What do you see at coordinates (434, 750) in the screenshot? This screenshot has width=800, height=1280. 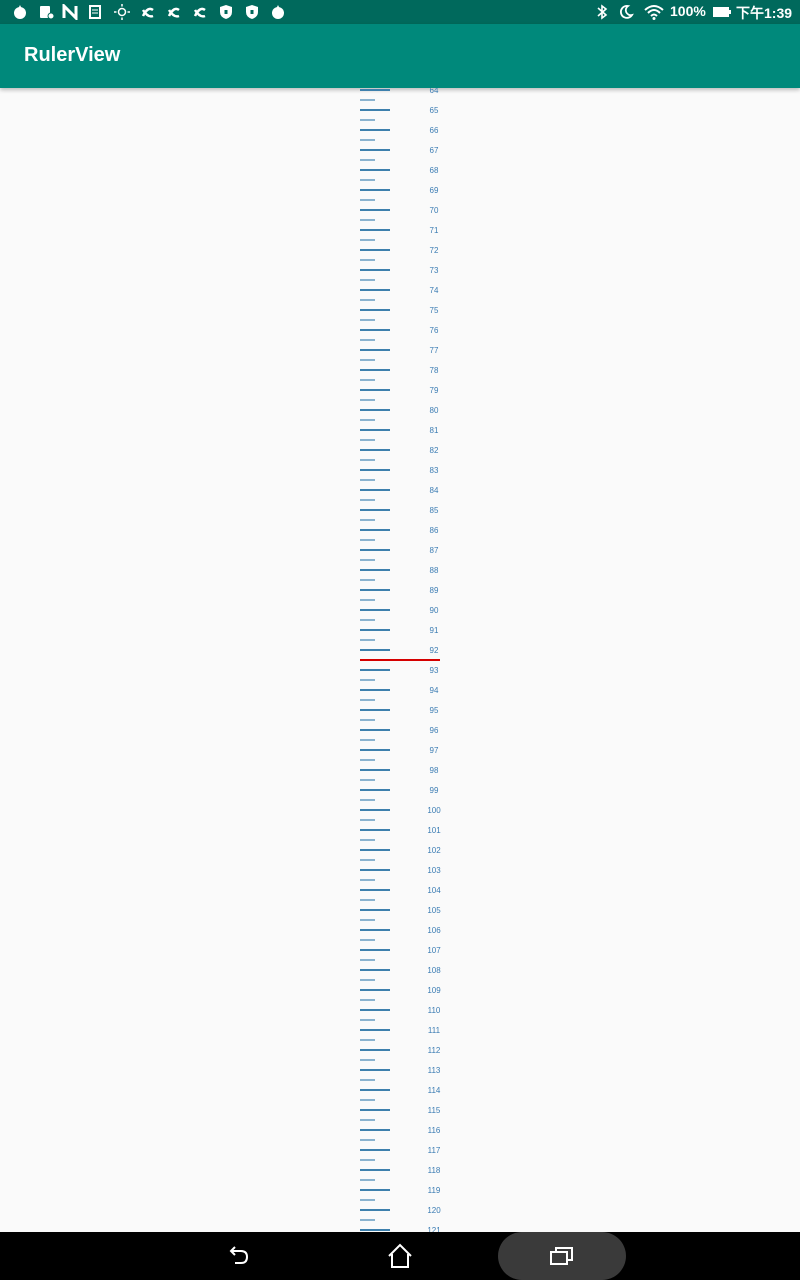 I see `ruler-label: 97` at bounding box center [434, 750].